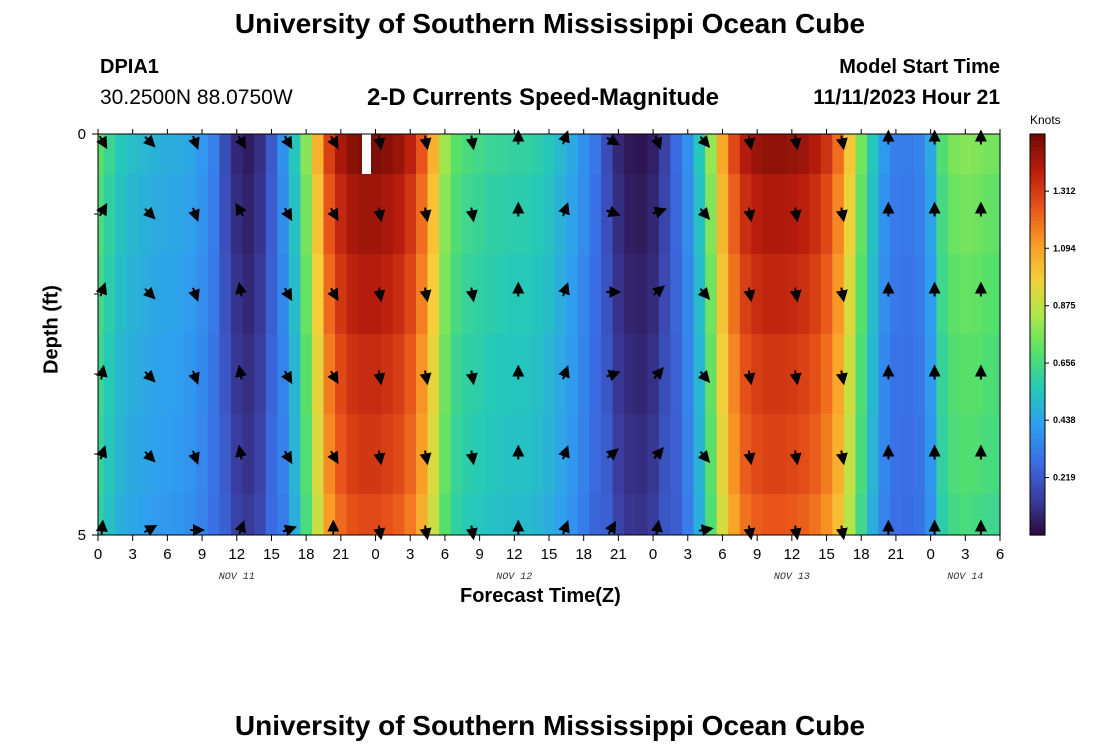 This screenshot has height=750, width=1100. Describe the element at coordinates (1064, 191) in the screenshot. I see `colorbar-tick-label: 1.312` at that location.